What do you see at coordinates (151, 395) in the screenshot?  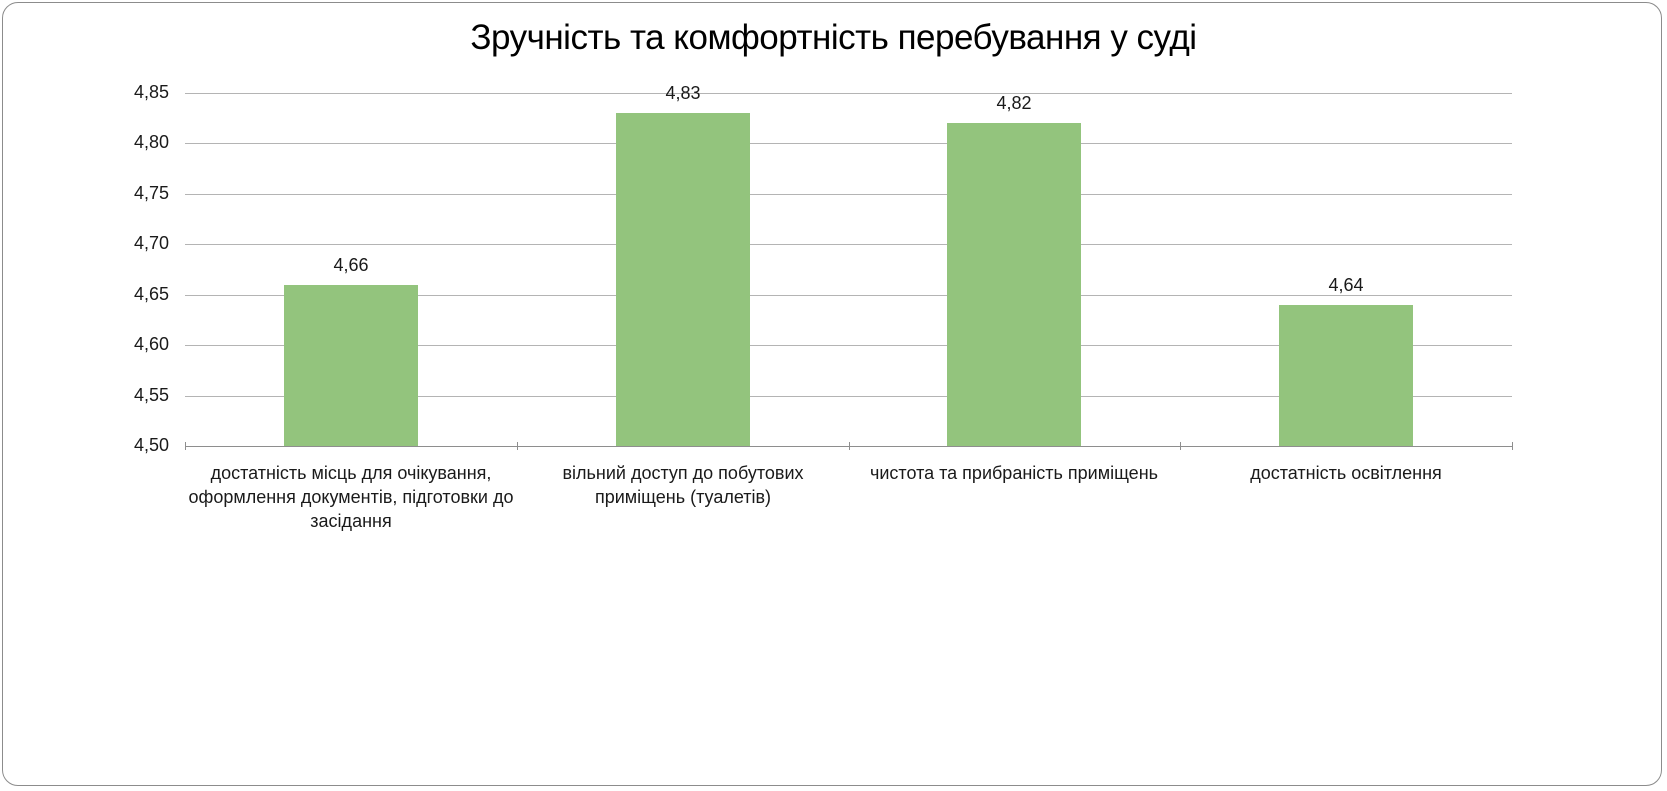 I see `y-tick-label: 4,55` at bounding box center [151, 395].